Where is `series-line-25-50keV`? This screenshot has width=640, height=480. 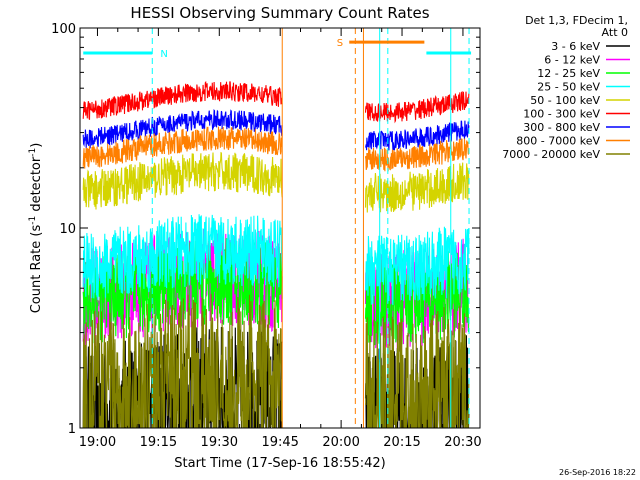
series-line-25-50keV is located at coordinates (276, 260).